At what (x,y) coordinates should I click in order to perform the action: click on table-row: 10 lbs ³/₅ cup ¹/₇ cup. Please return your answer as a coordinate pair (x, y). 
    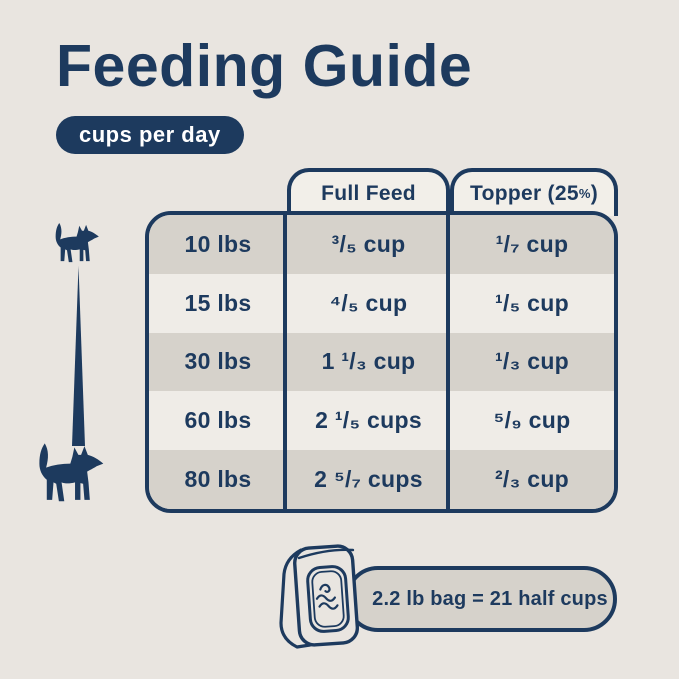
    Looking at the image, I should click on (381, 244).